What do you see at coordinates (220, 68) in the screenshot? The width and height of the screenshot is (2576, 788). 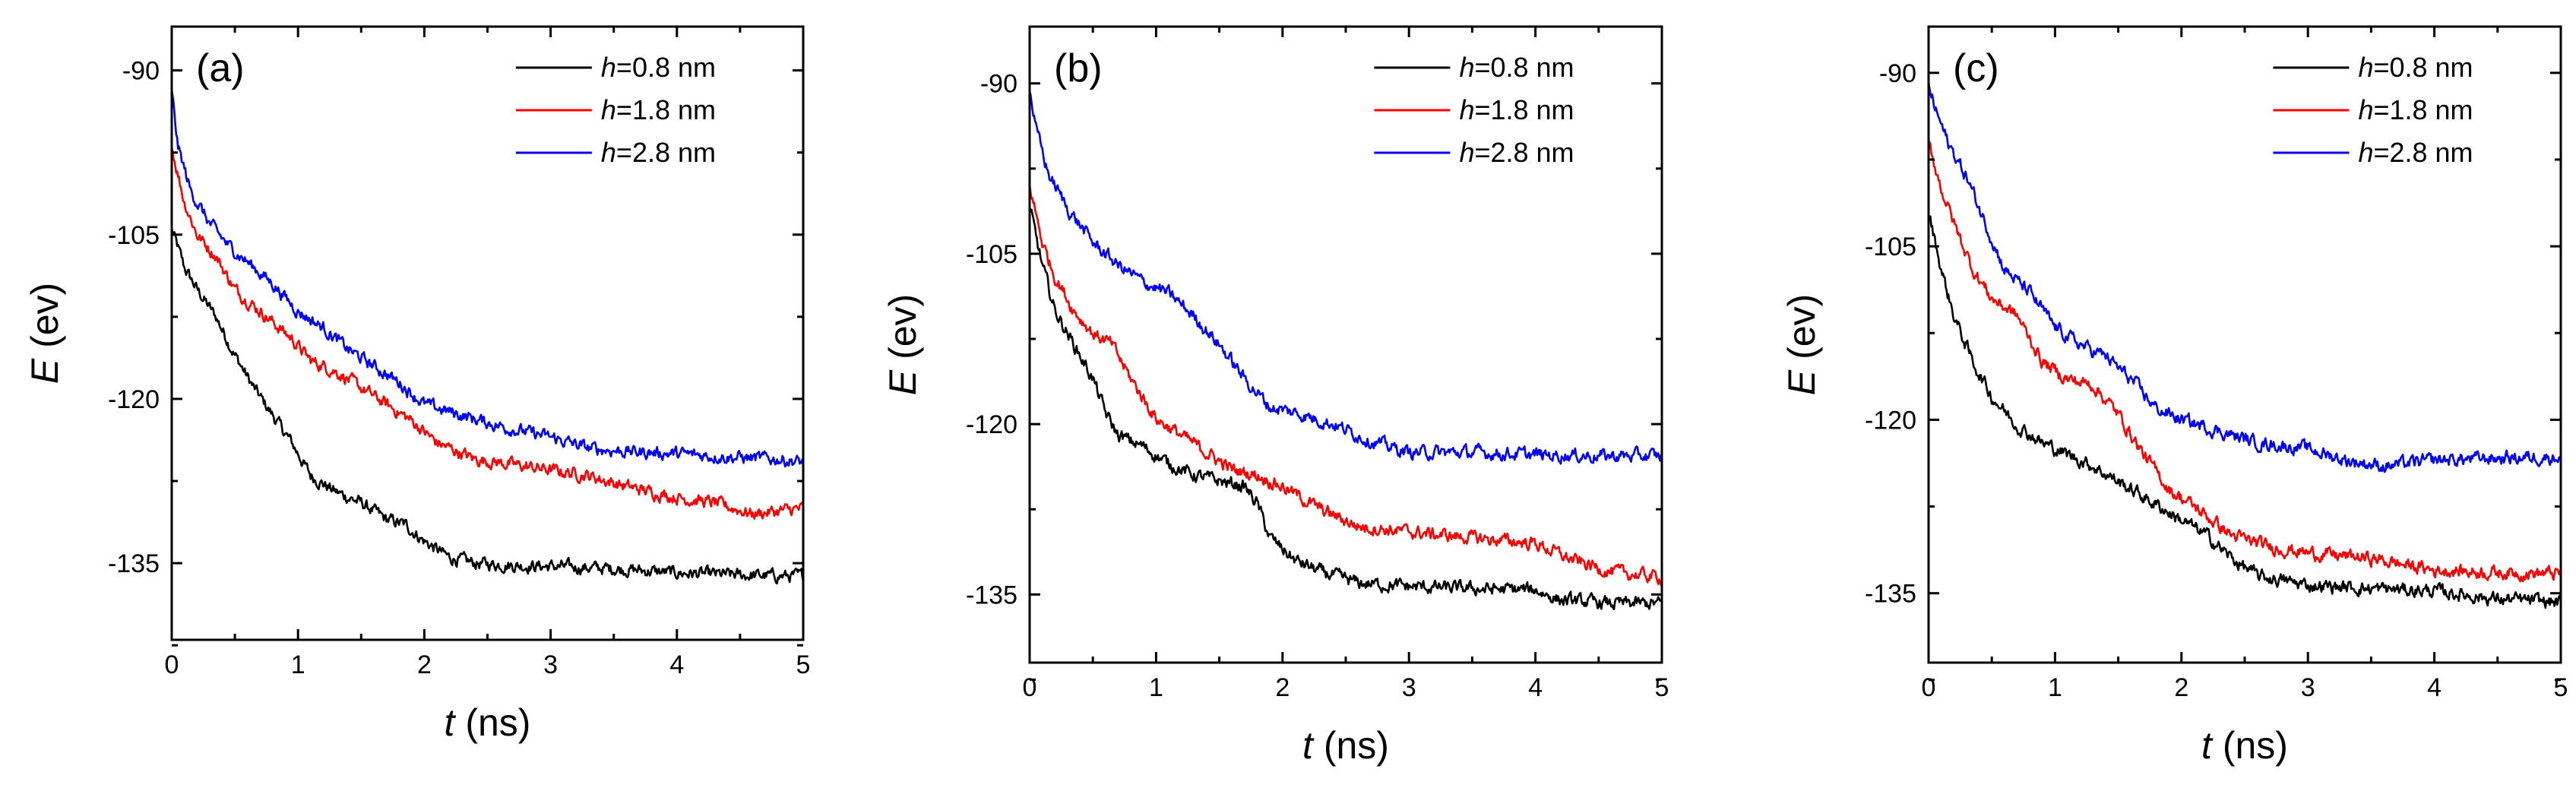 I see `panel-label: (a)` at bounding box center [220, 68].